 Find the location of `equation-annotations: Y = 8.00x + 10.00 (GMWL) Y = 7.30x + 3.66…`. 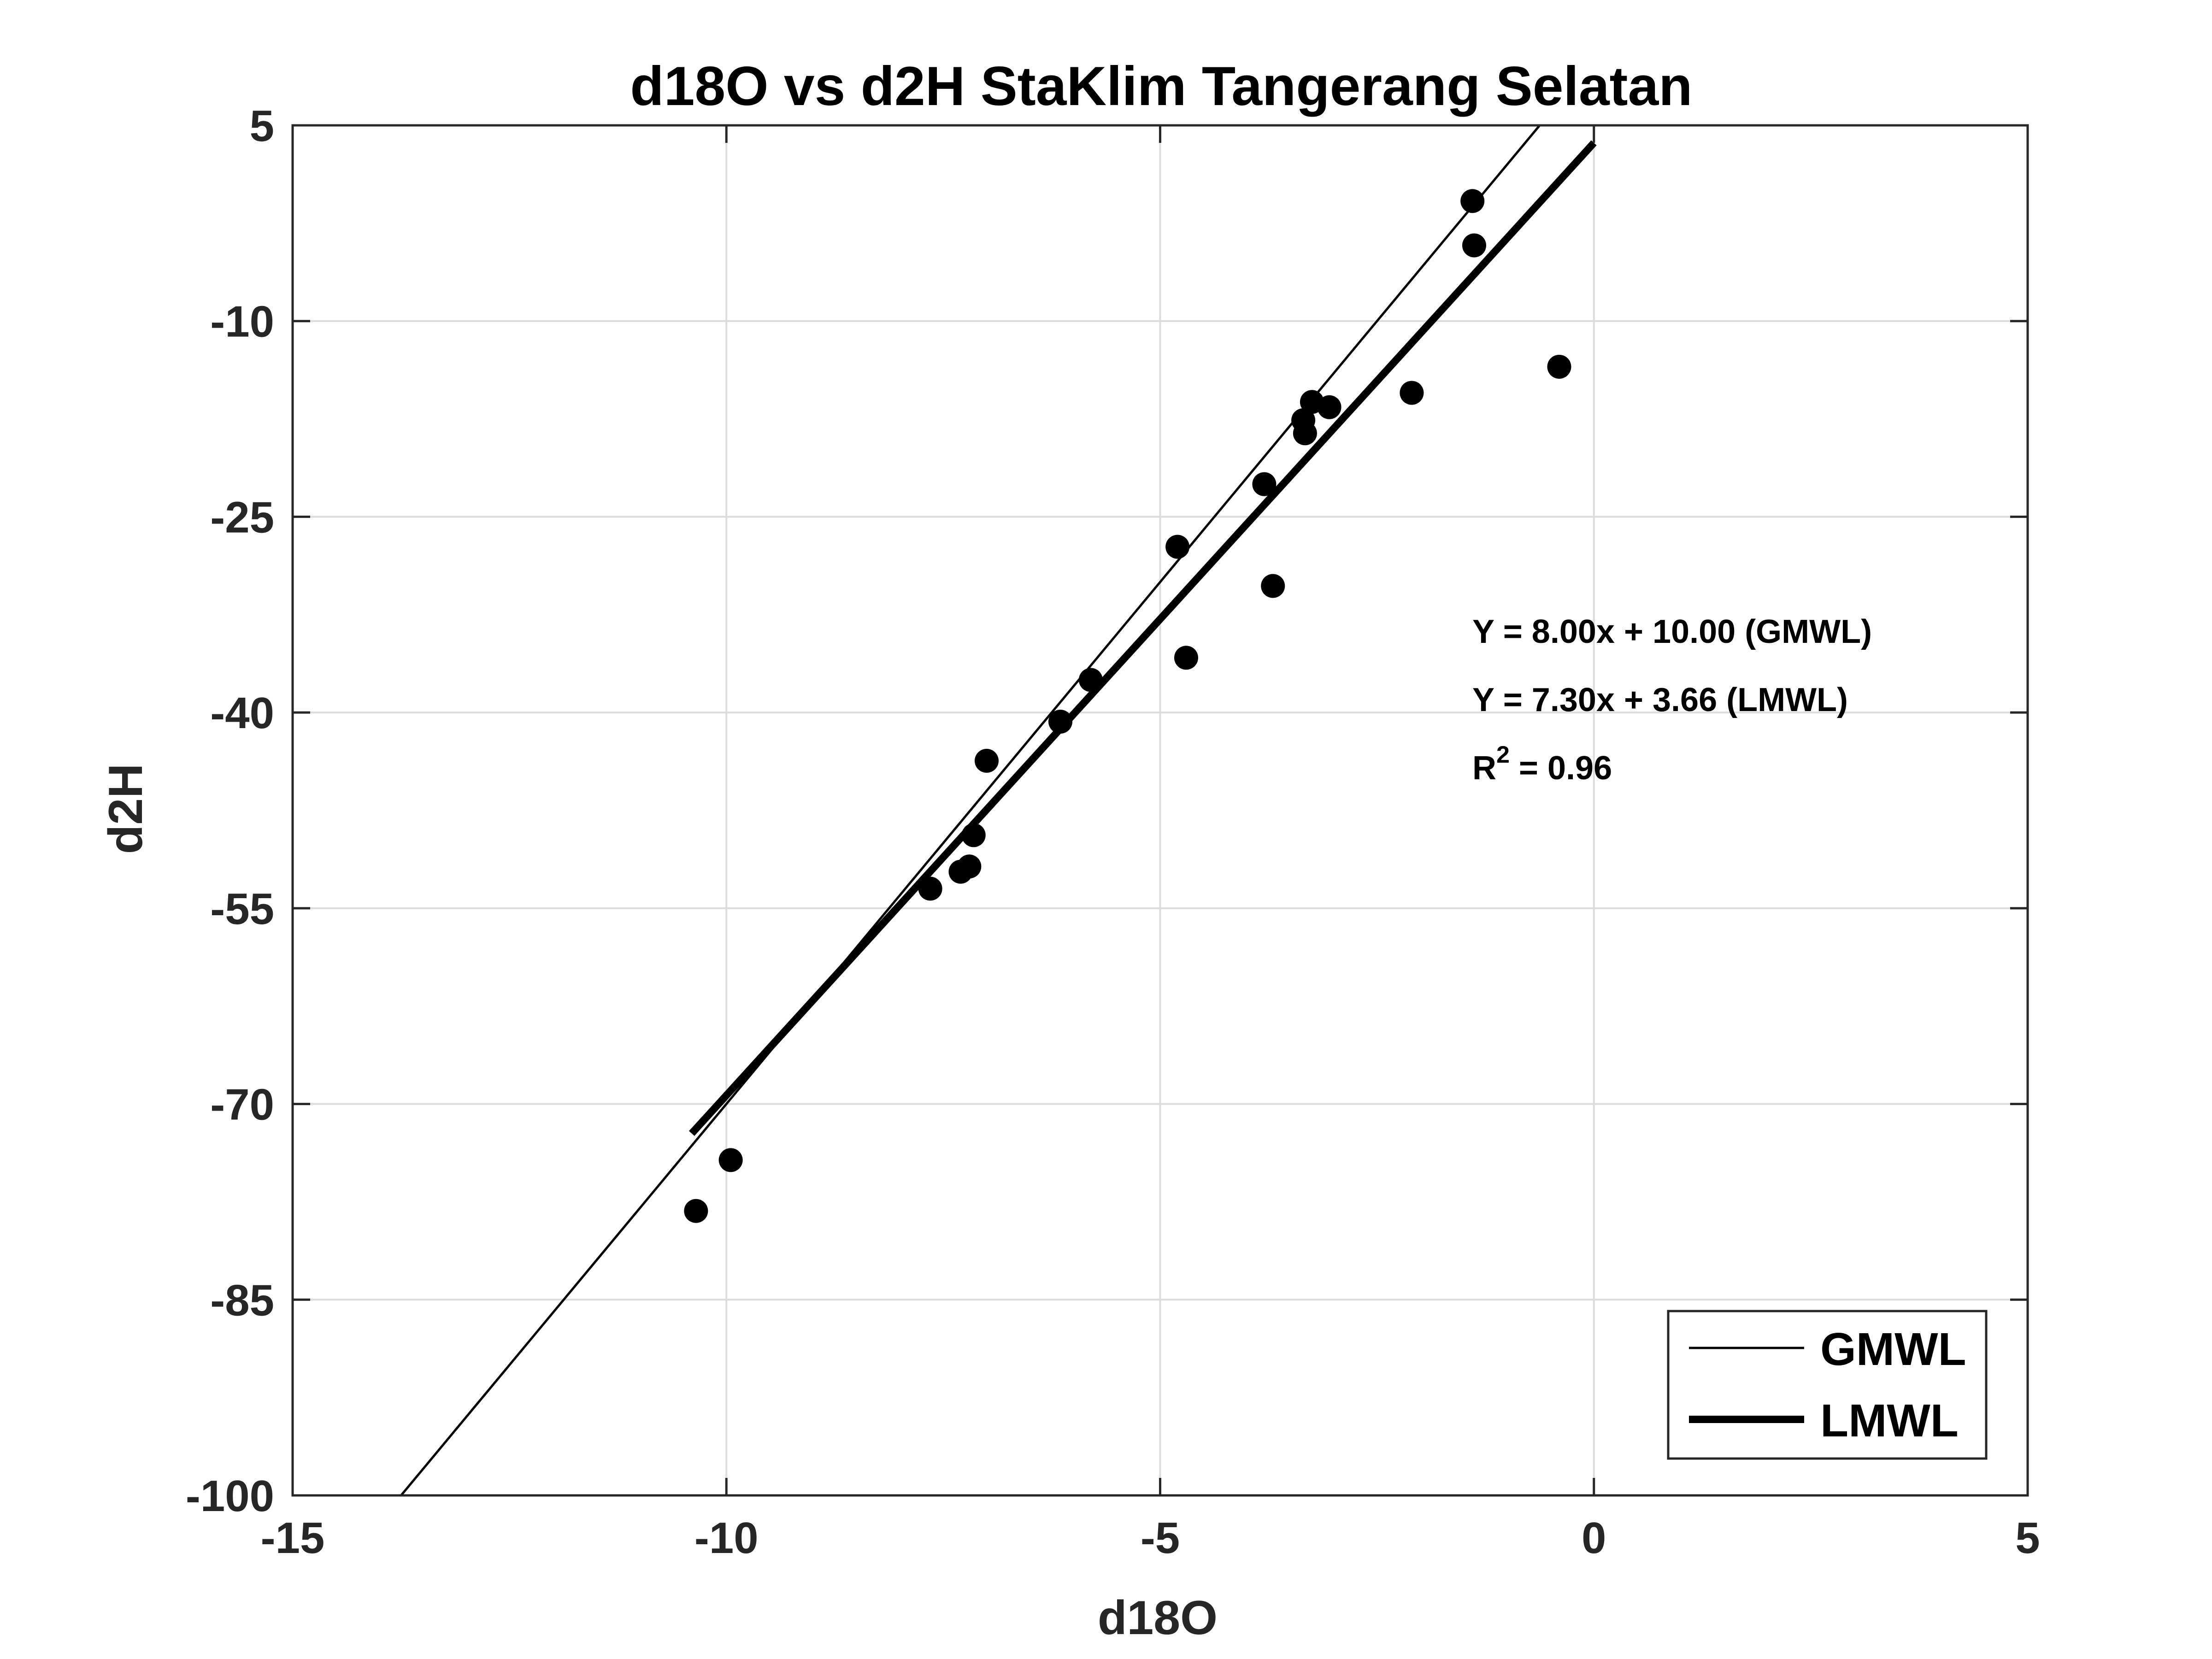

equation-annotations: Y = 8.00x + 10.00 (GMWL) Y = 7.30x + 3.66… is located at coordinates (1672, 700).